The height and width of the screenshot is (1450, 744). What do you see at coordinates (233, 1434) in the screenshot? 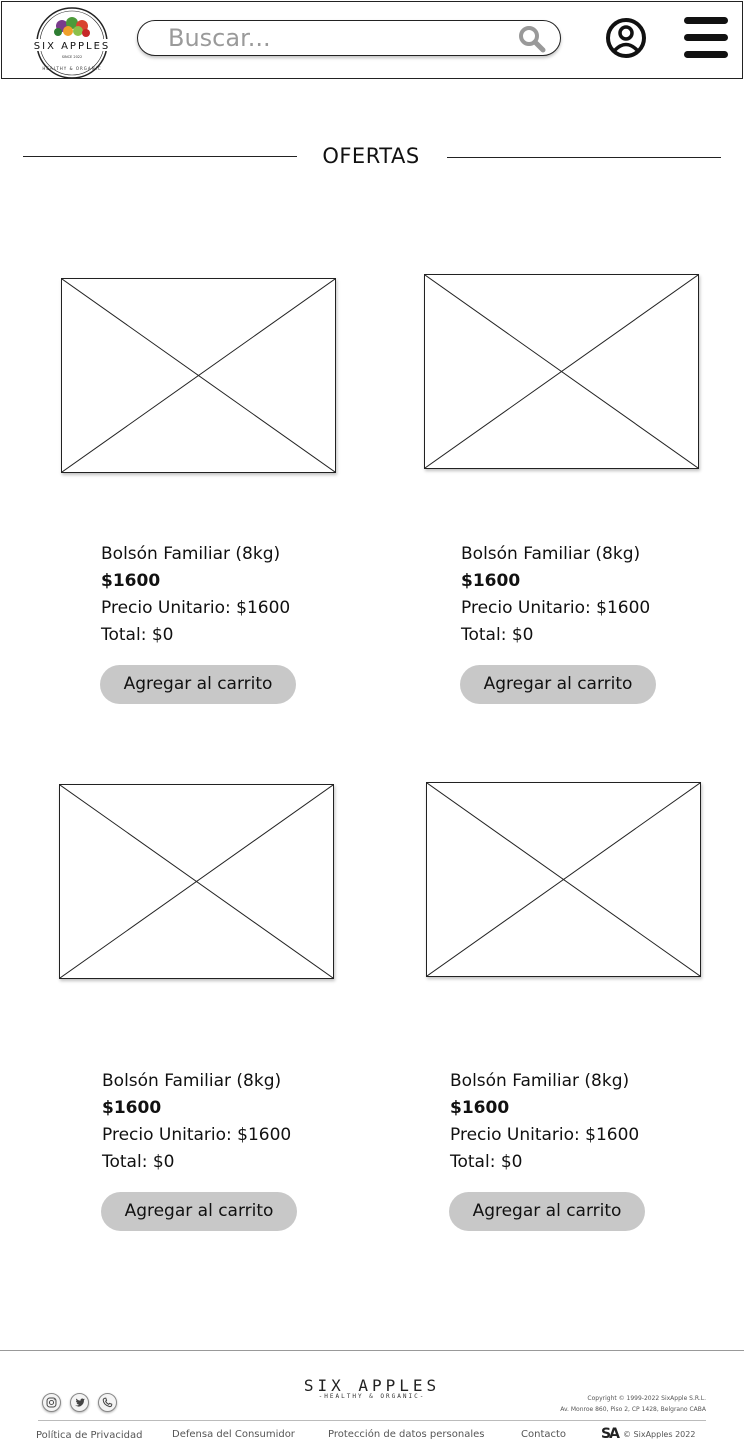
I see `footer-link-consumer-defense: Defensa del Consumidor` at bounding box center [233, 1434].